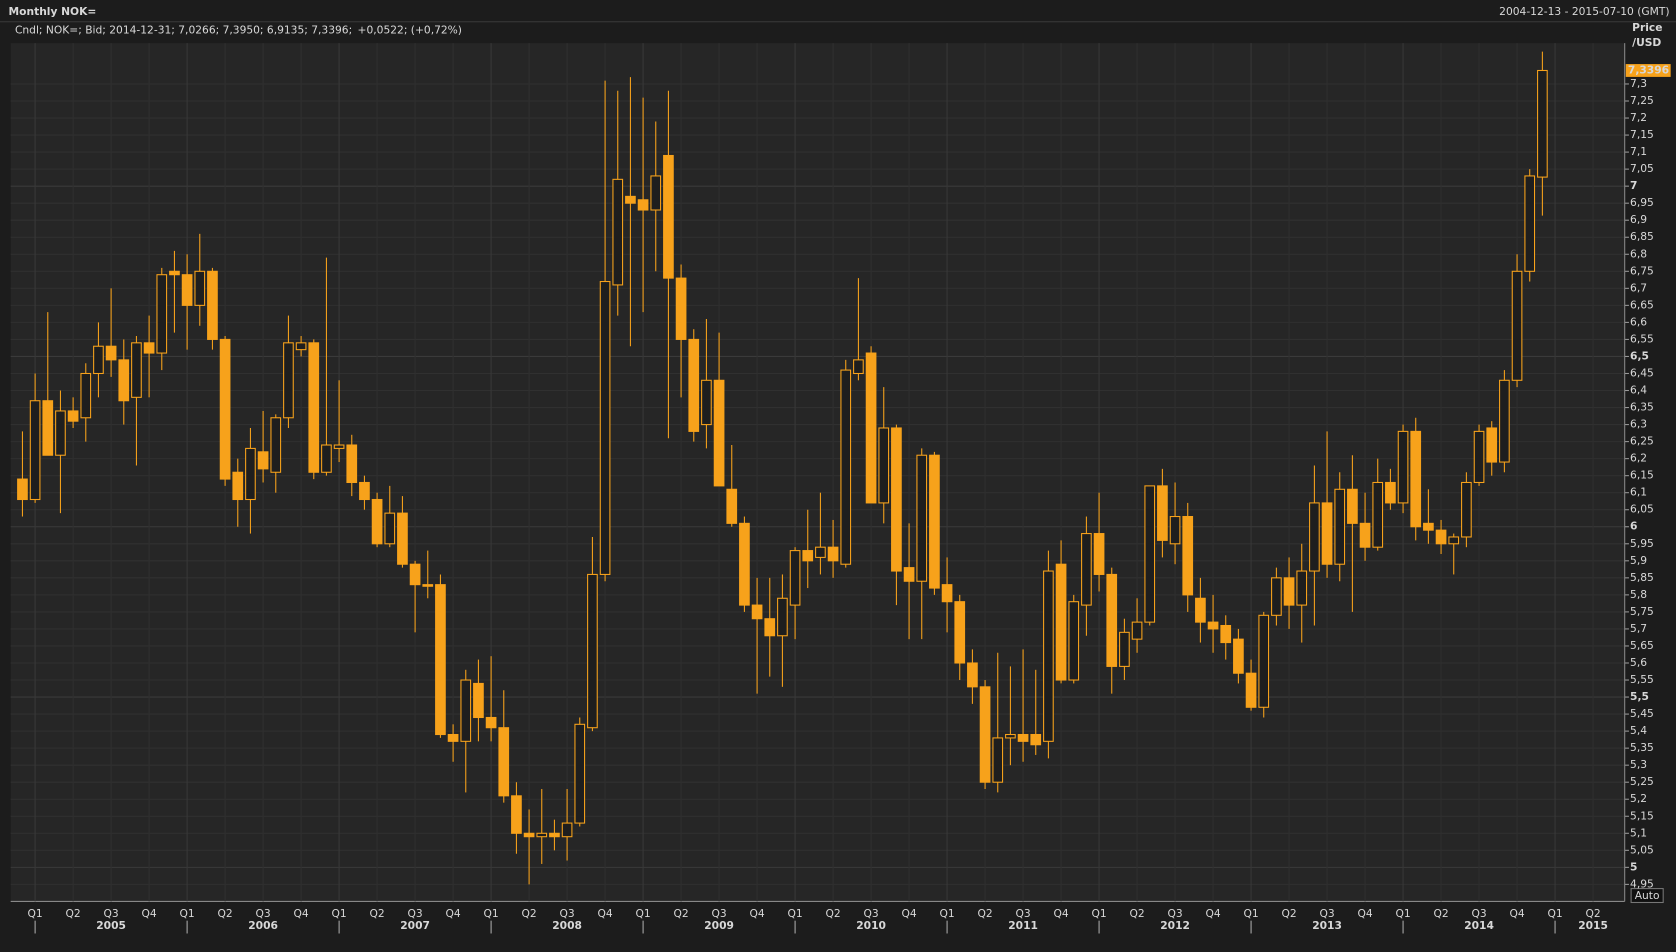 This screenshot has width=1676, height=952. Describe the element at coordinates (111, 925) in the screenshot. I see `x-year-label: 2005` at that location.